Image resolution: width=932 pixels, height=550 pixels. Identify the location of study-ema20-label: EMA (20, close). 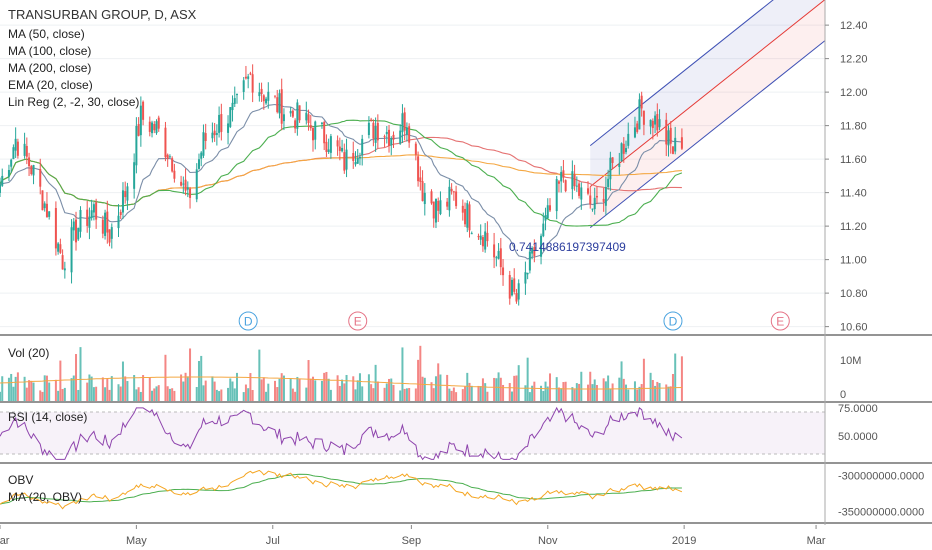
(50, 85).